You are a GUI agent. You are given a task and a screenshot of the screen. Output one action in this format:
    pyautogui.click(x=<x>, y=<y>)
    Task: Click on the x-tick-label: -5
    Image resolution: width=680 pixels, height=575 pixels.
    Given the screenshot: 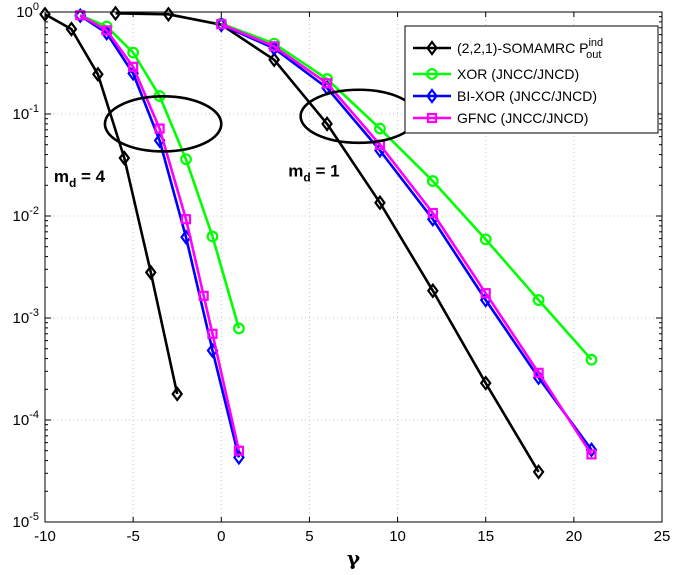 What is the action you would take?
    pyautogui.click(x=132, y=536)
    